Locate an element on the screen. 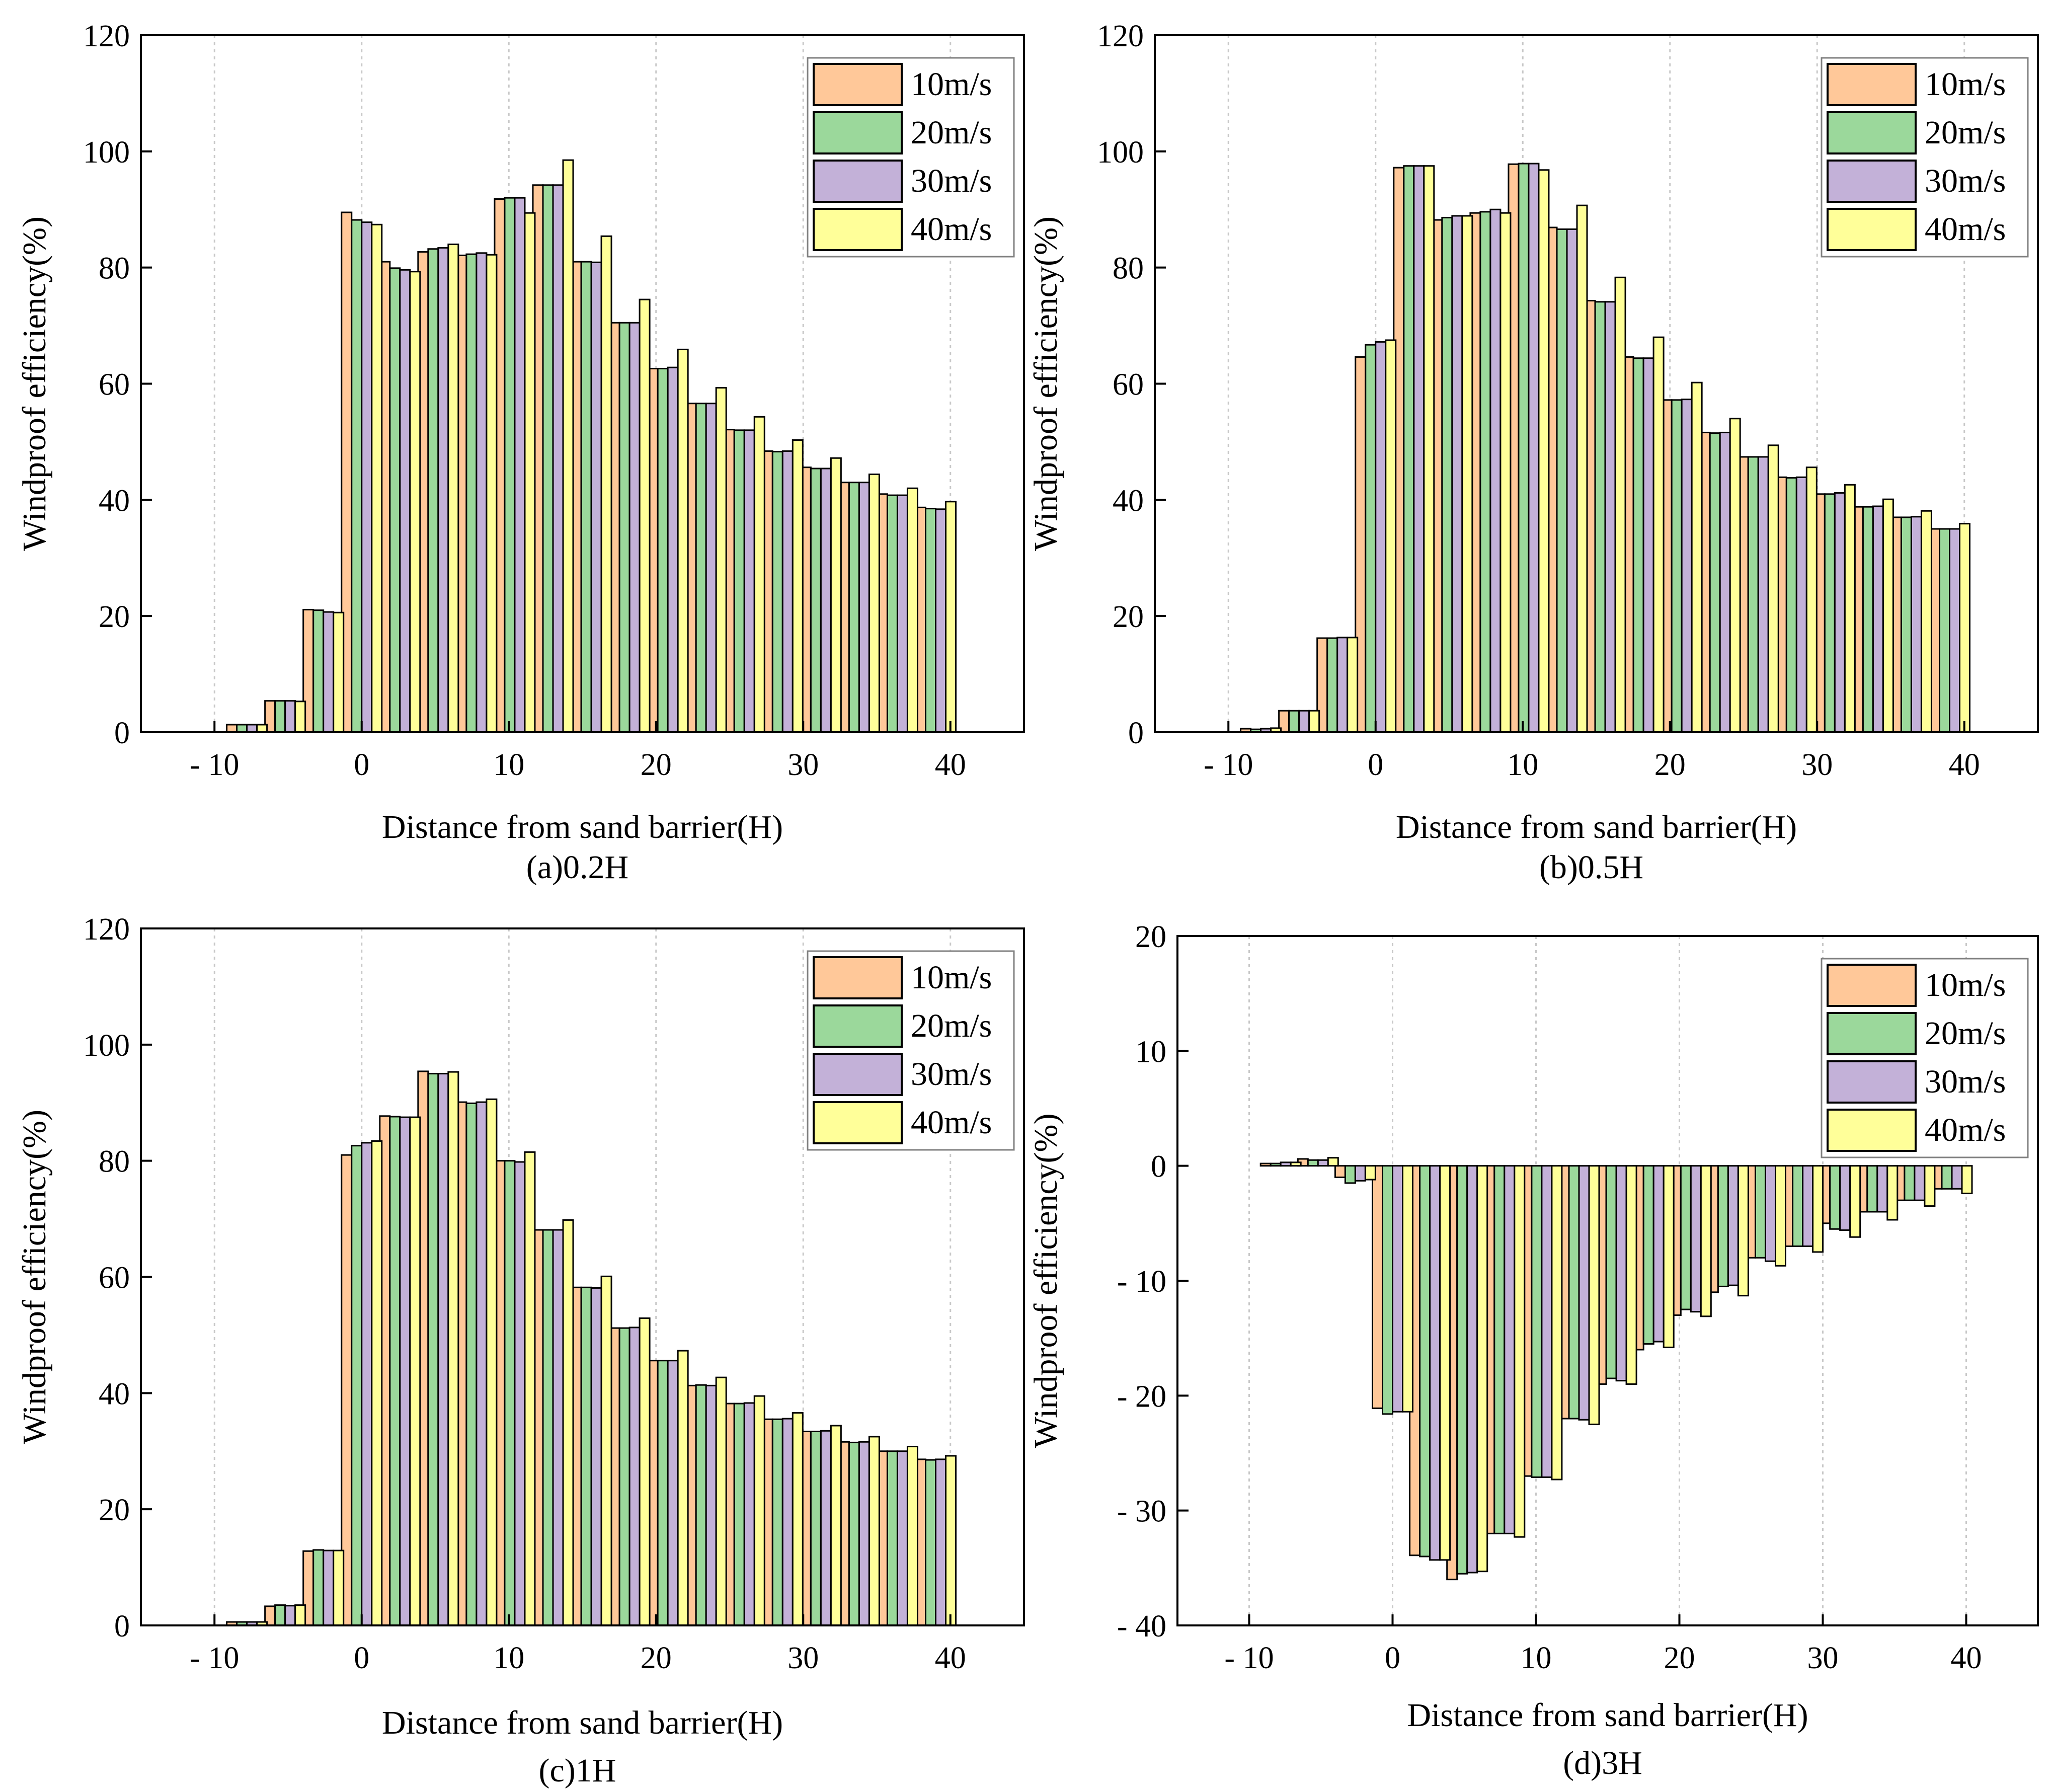  y-tick-label: 100 is located at coordinates (106, 1046).